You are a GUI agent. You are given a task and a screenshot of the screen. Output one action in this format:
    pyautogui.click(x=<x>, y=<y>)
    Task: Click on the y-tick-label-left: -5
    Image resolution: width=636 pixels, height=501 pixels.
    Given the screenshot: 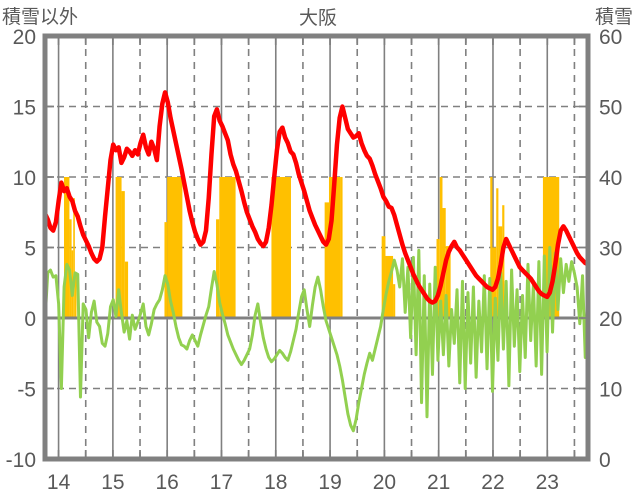 What is the action you would take?
    pyautogui.click(x=26, y=390)
    